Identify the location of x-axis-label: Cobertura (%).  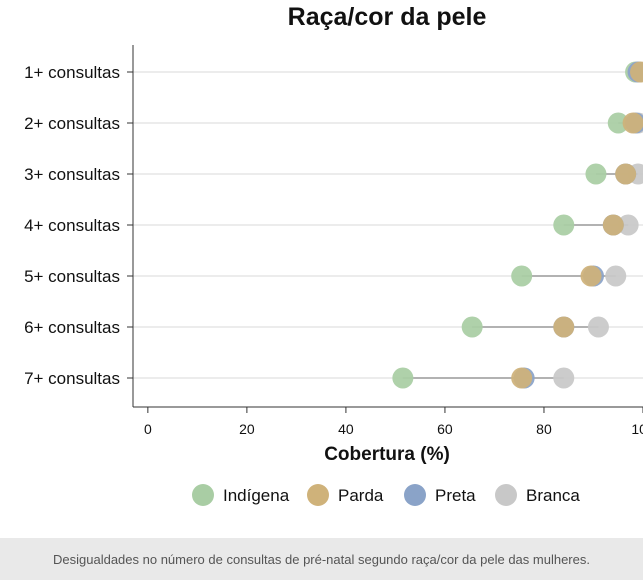
(387, 454).